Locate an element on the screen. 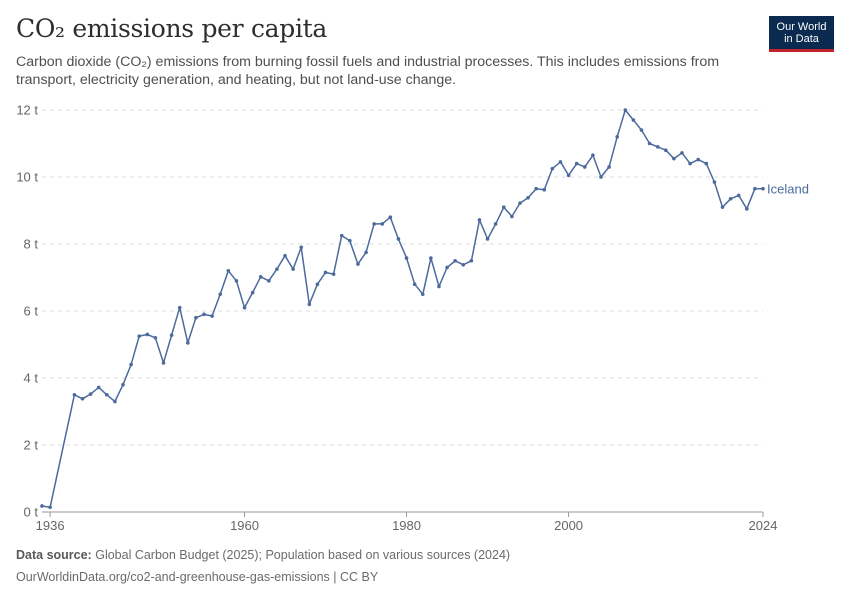  chart-title: CO₂ emissions per capita is located at coordinates (172, 28).